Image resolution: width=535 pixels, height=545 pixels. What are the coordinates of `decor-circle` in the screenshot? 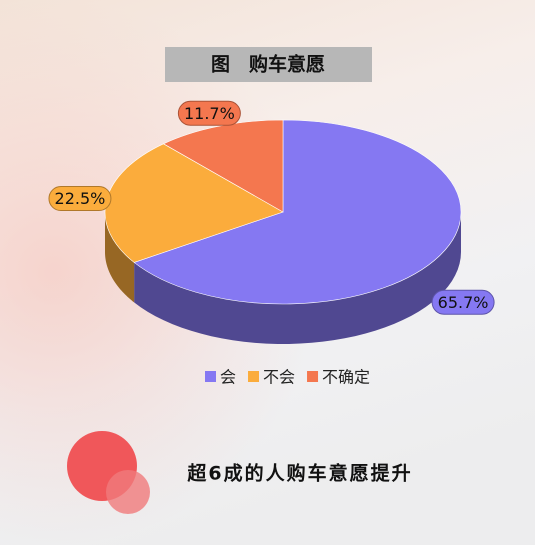 It's located at (128, 492).